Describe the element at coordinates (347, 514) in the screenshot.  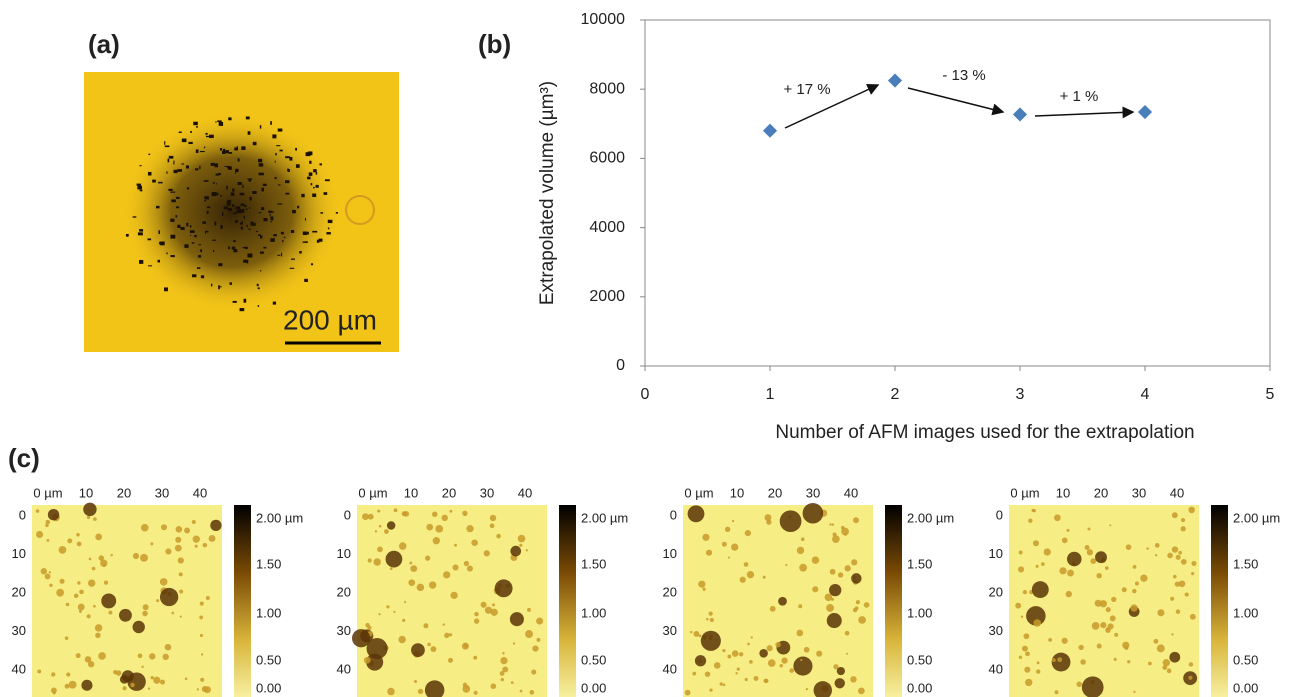
I see `afm-y-tick-label: 0` at that location.